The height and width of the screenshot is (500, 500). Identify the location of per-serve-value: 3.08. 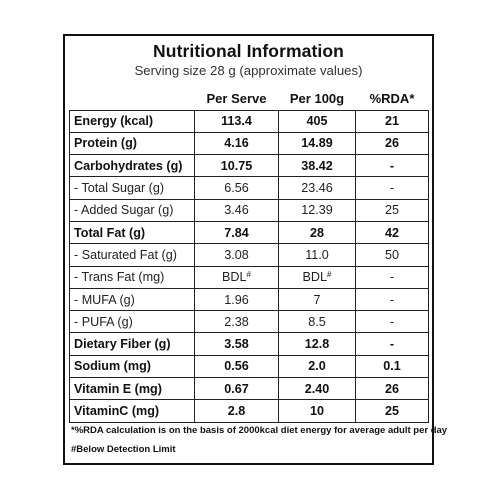
(236, 255).